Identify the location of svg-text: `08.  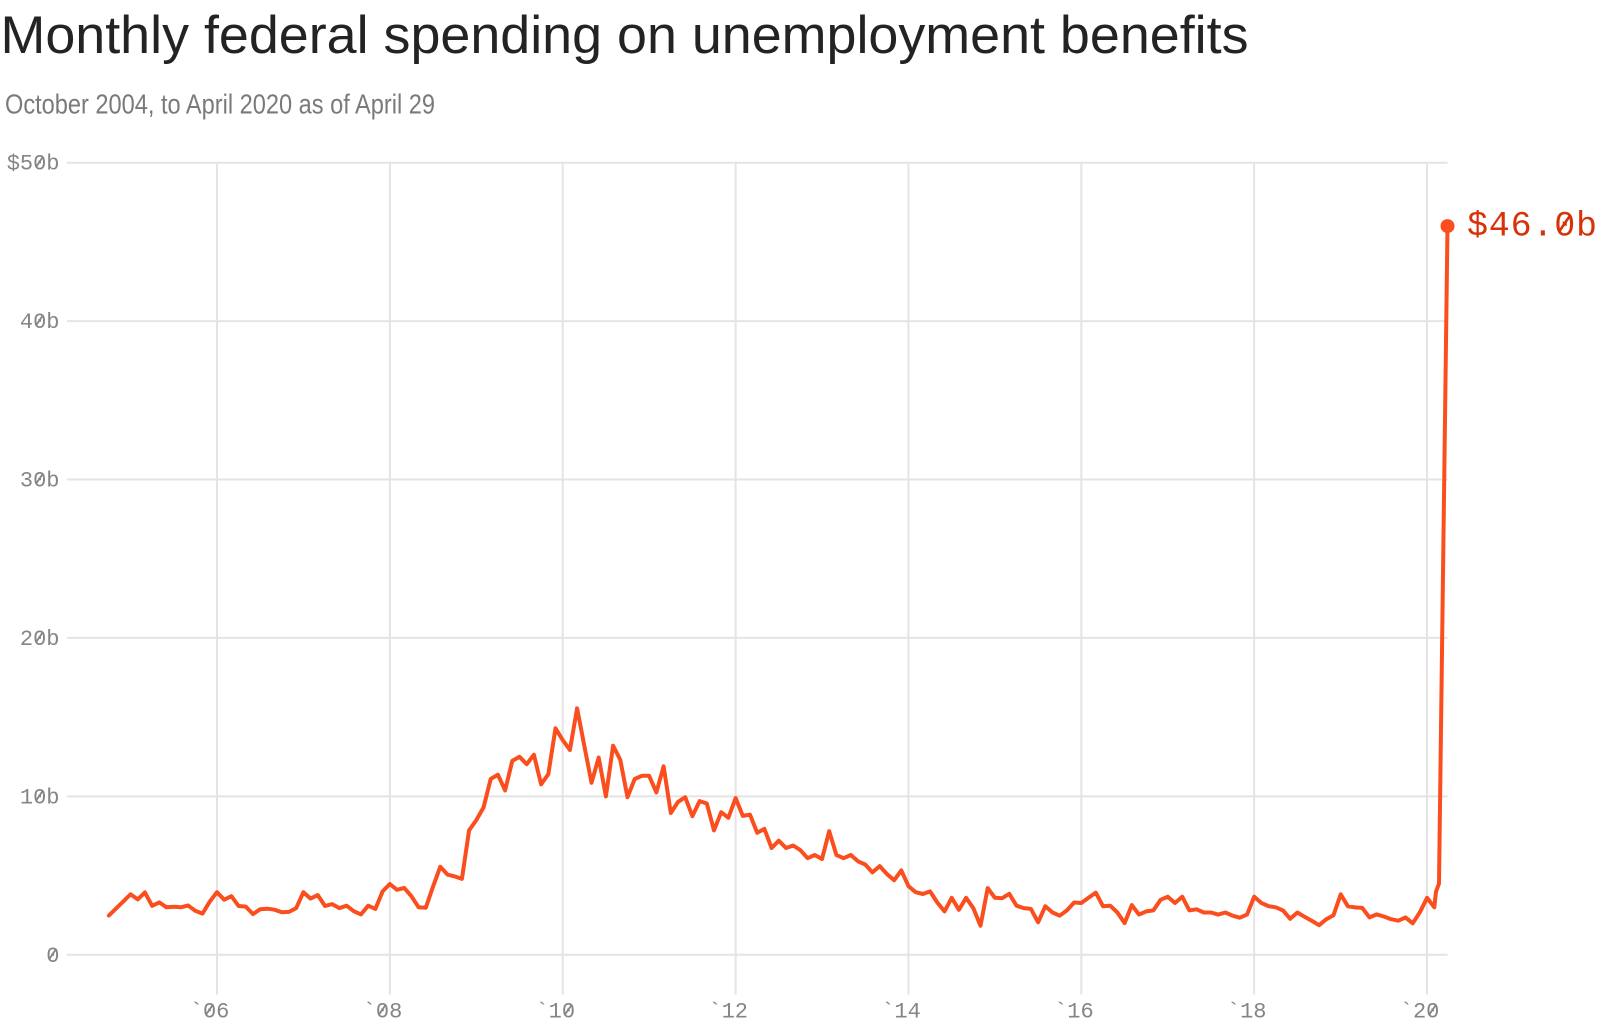
(383, 1012).